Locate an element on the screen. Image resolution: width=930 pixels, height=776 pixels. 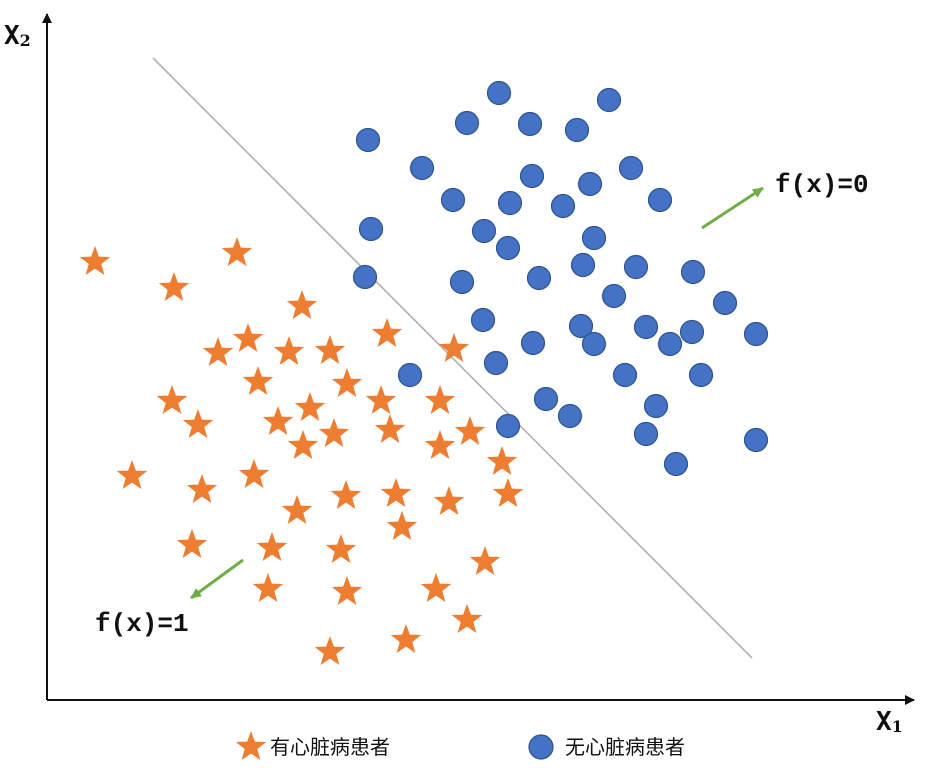
legend-star-icon is located at coordinates (251, 745).